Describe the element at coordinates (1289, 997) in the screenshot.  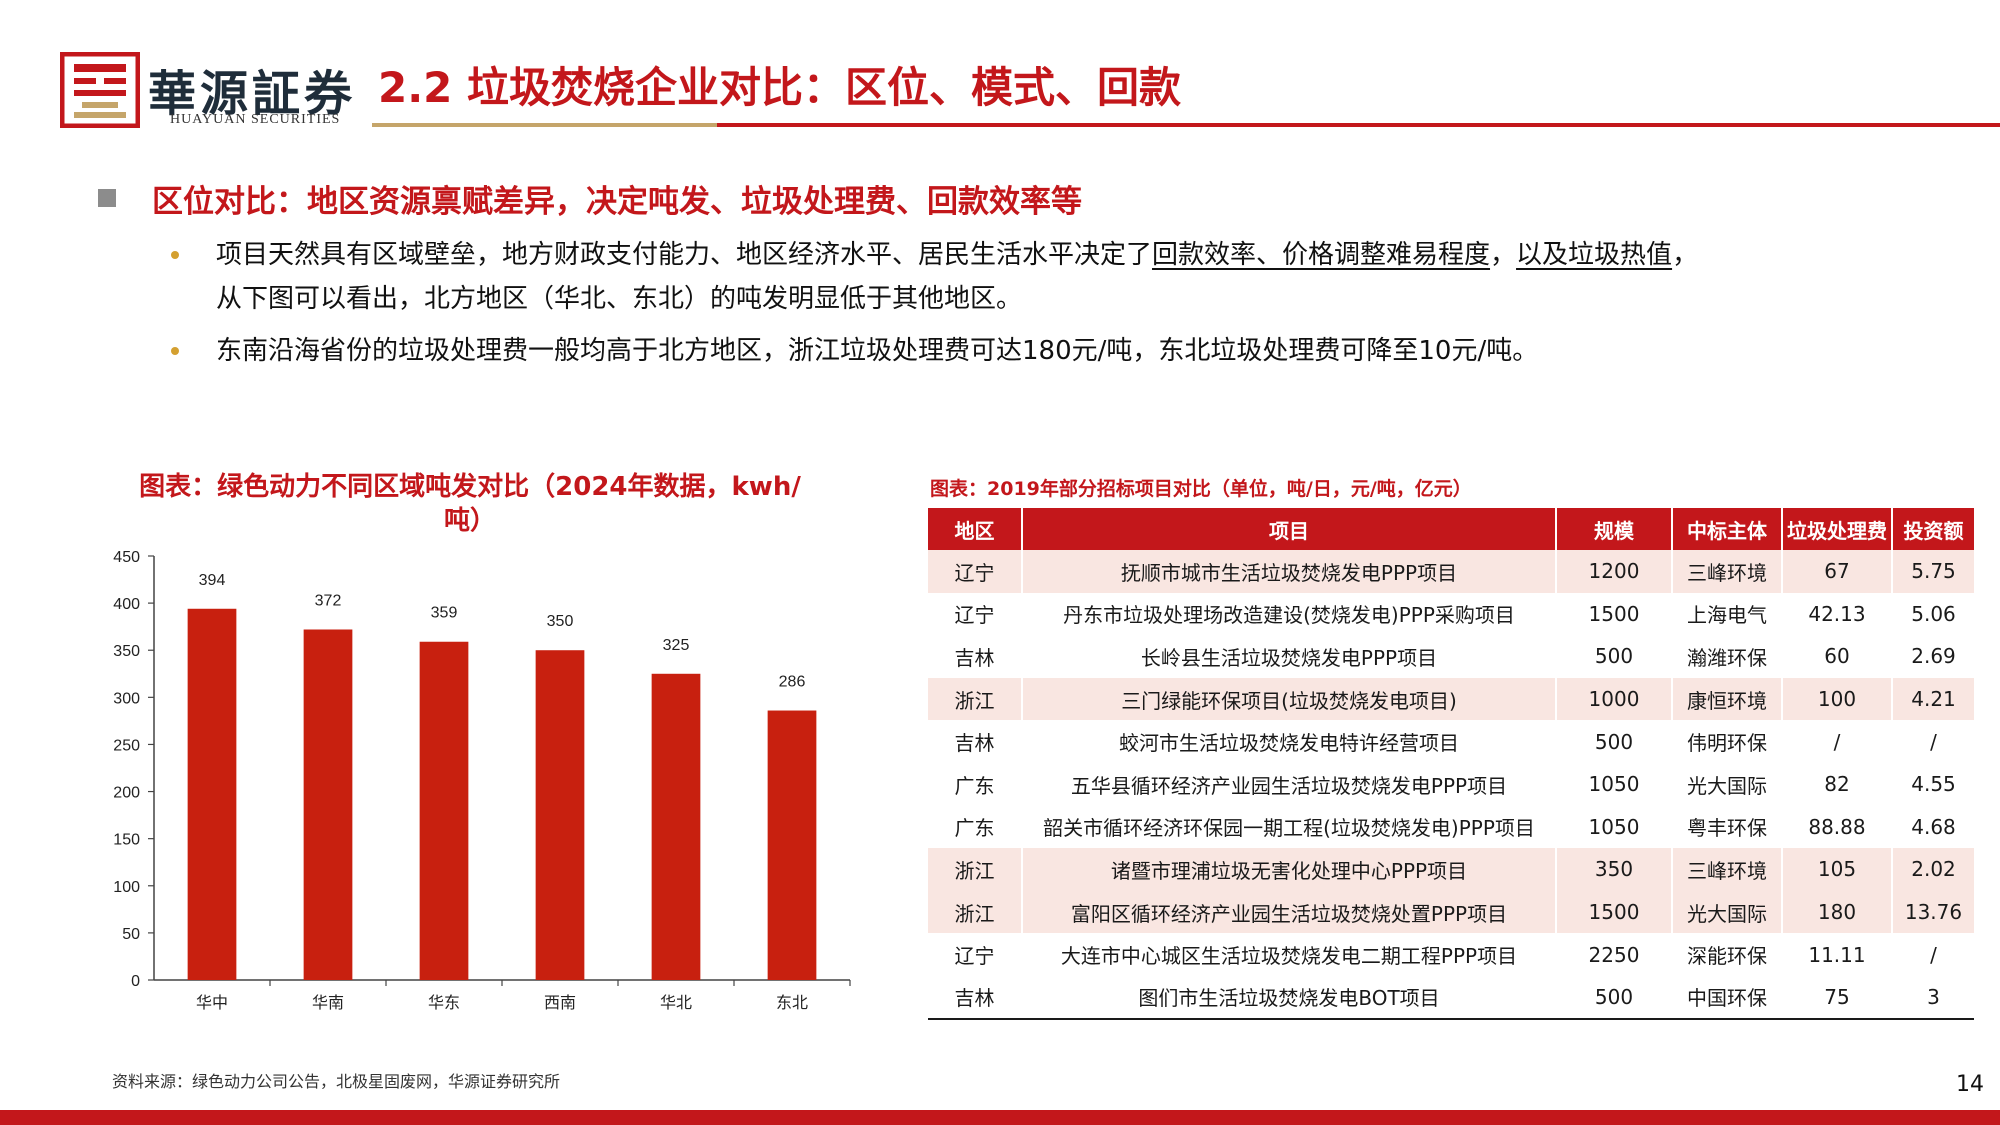
I see `table-cell: 图们市生活垃圾焚烧发电BOT项目` at that location.